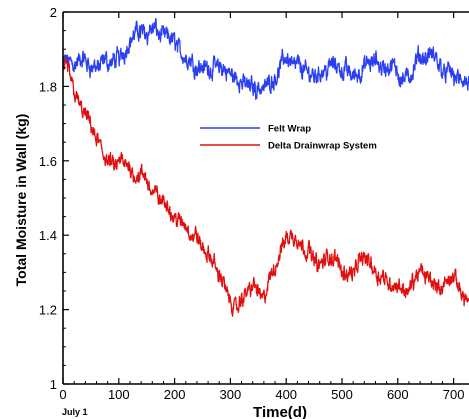  I want to click on x-tick-label: 100, so click(119, 394).